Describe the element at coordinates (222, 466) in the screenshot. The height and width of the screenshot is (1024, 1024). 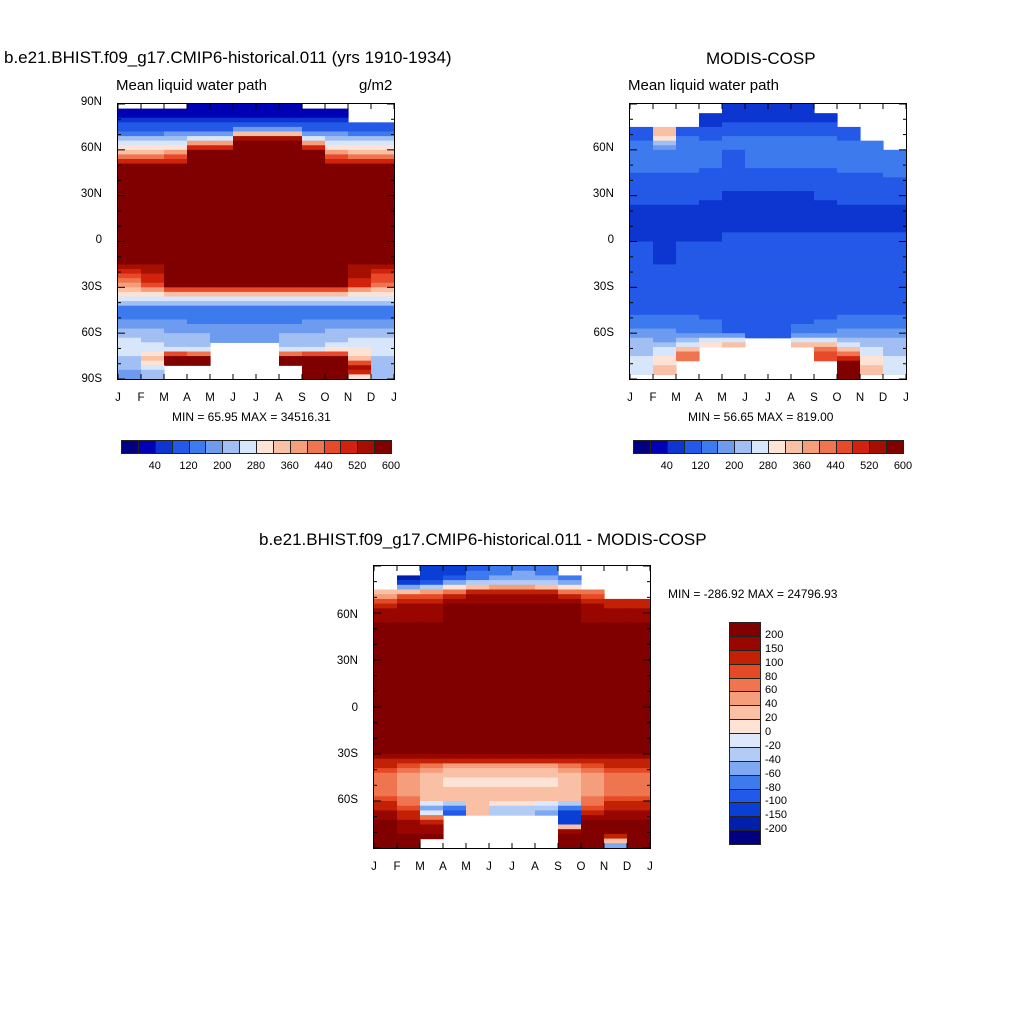
I see `colorbar-label: 200` at that location.